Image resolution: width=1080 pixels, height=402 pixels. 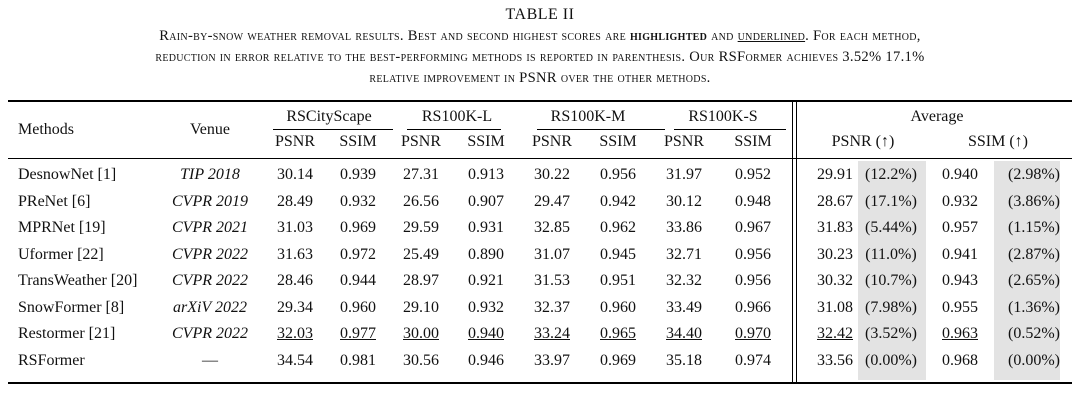 What do you see at coordinates (486, 175) in the screenshot?
I see `cell: 0.913` at bounding box center [486, 175].